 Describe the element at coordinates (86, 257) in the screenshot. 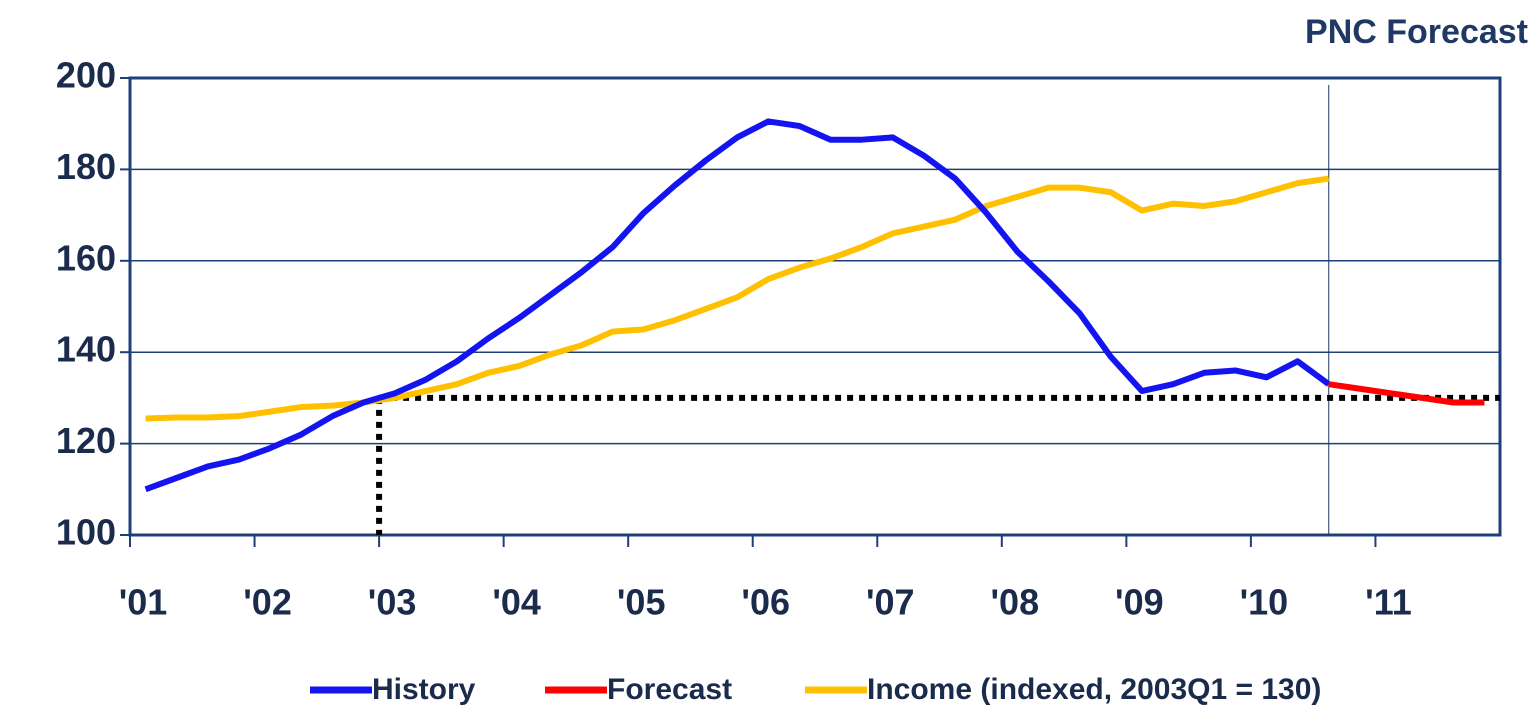

I see `y-tick-label: 160` at that location.